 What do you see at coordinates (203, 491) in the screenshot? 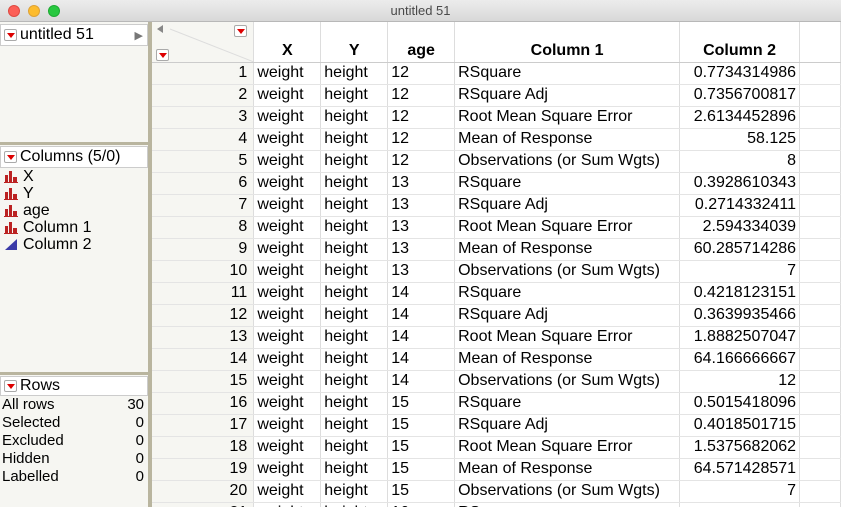
I see `row-number: 20` at bounding box center [203, 491].